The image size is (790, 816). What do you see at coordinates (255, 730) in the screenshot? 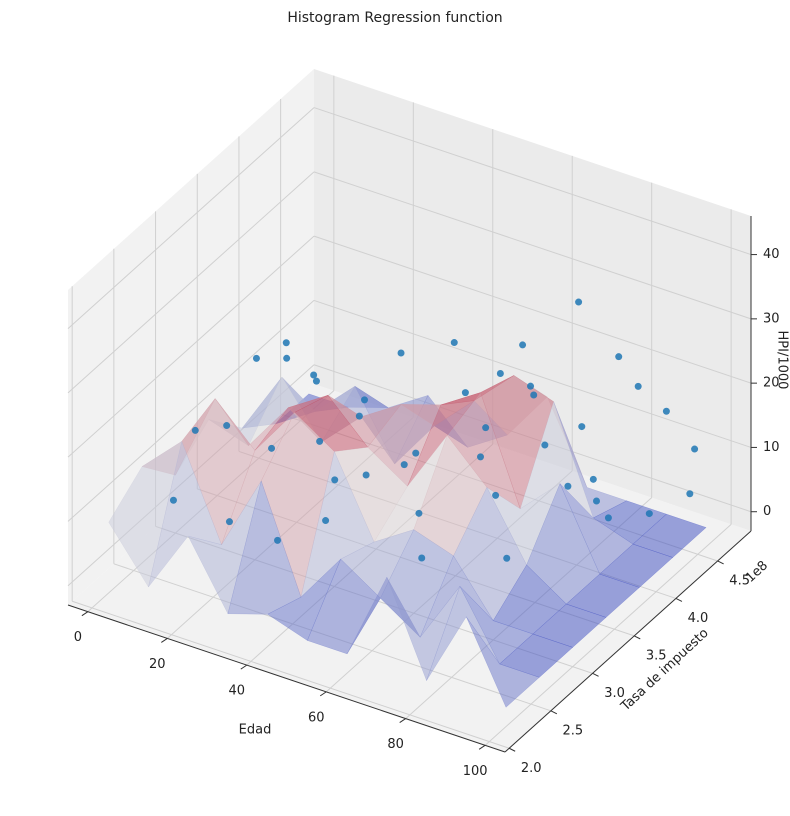
I see `x-axis-label: Edad` at bounding box center [255, 730].